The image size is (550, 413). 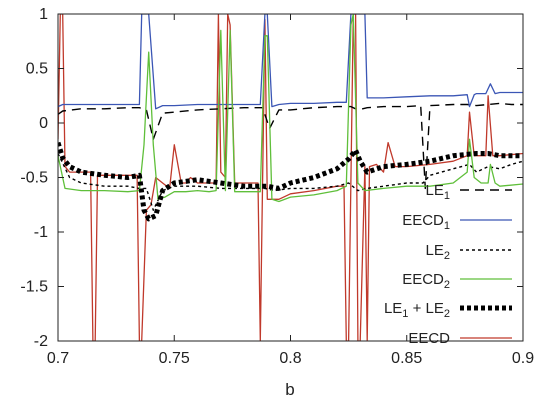 What do you see at coordinates (426, 281) in the screenshot?
I see `legend-label: EECD2` at bounding box center [426, 281].